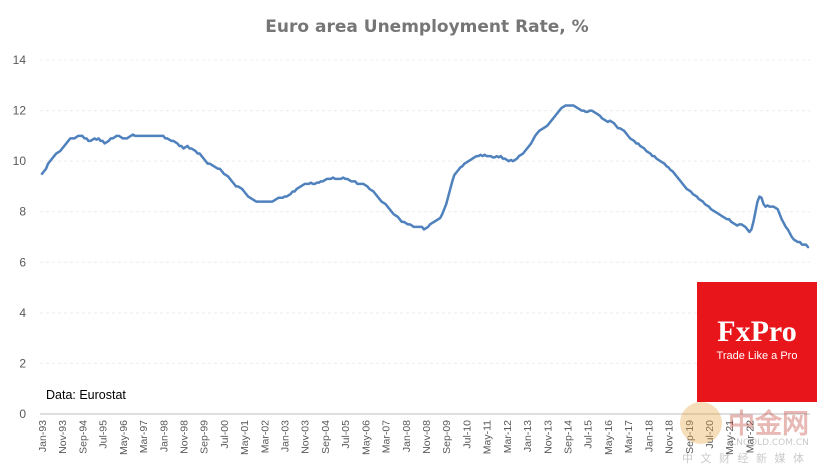  I want to click on y-tick-label: 2, so click(22, 363).